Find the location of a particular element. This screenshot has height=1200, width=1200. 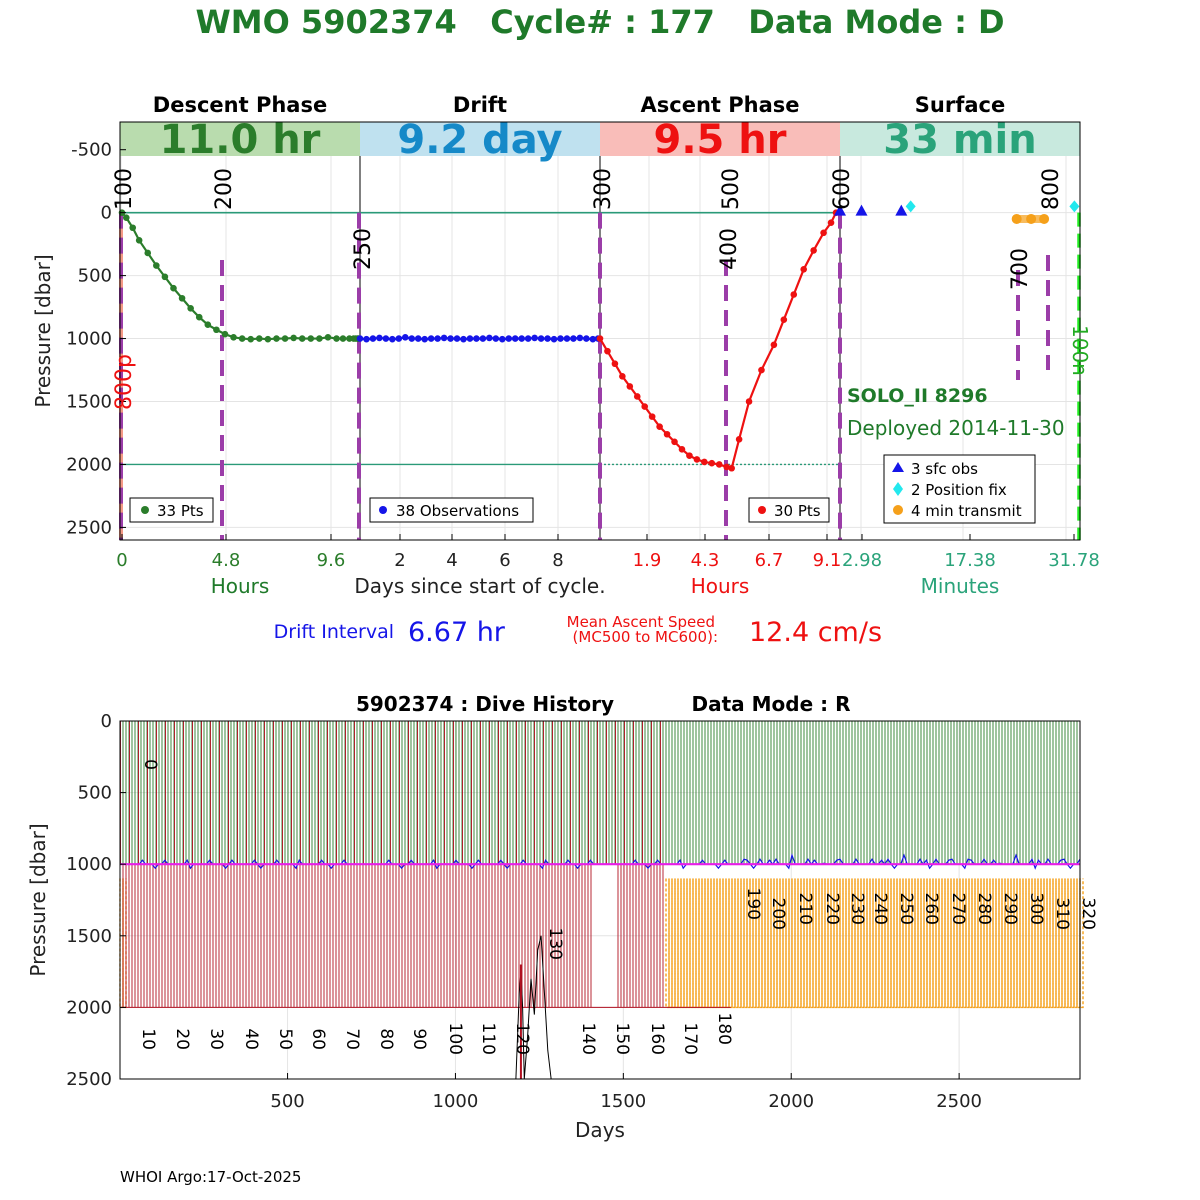

deployed-label: Deployed 2014-11-30 is located at coordinates (956, 428).